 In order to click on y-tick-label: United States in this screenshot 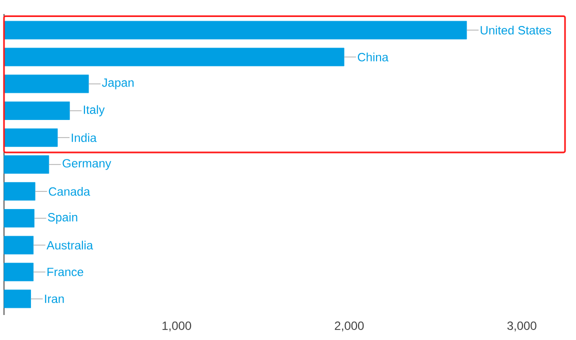, I will do `click(516, 30)`.